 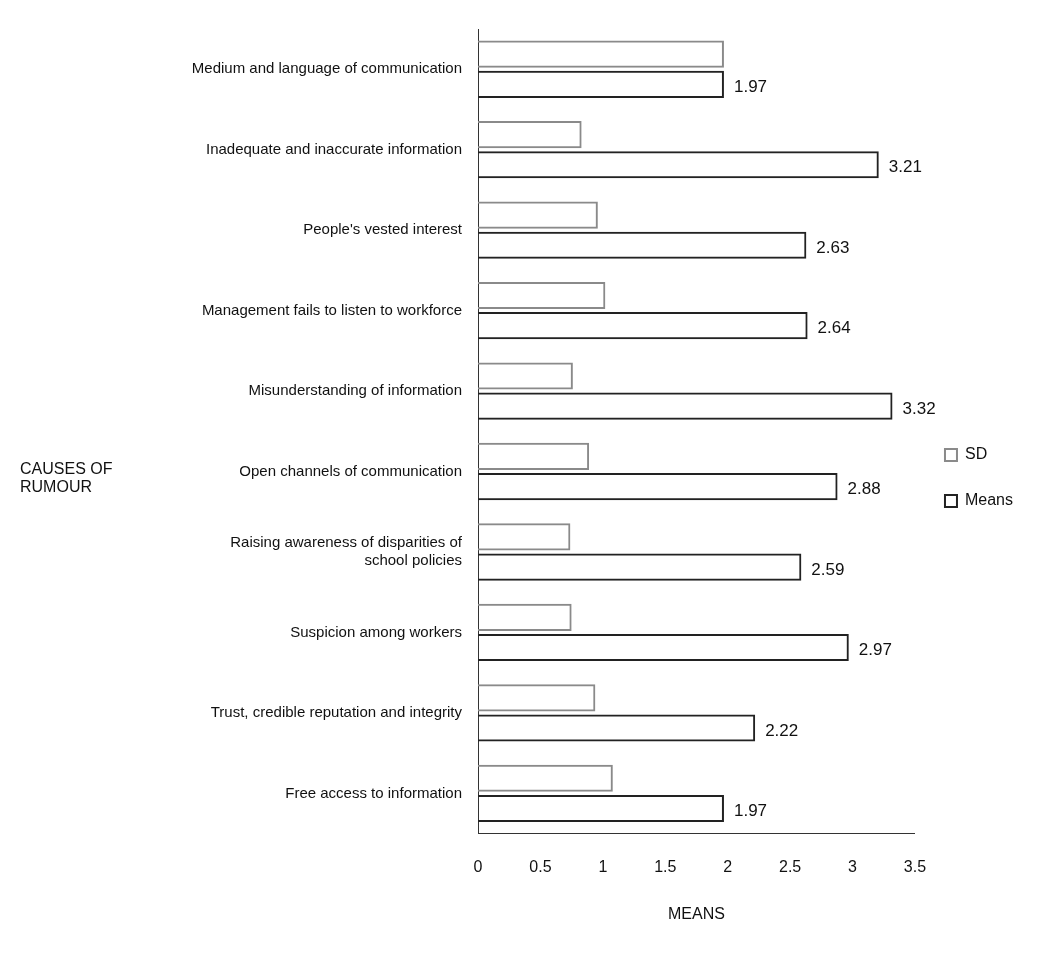 I want to click on x-tick-label: 0, so click(x=478, y=866).